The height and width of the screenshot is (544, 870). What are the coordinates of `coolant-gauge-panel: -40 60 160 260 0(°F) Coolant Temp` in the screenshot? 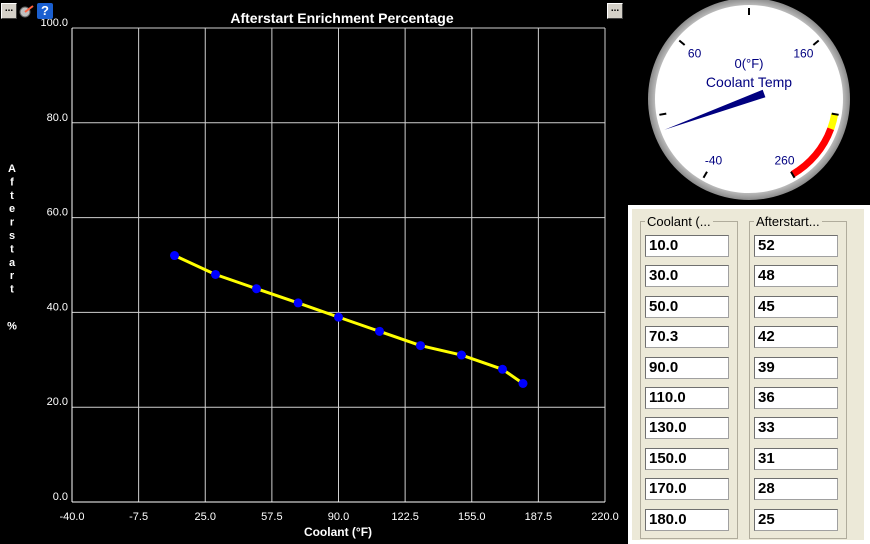 It's located at (749, 102).